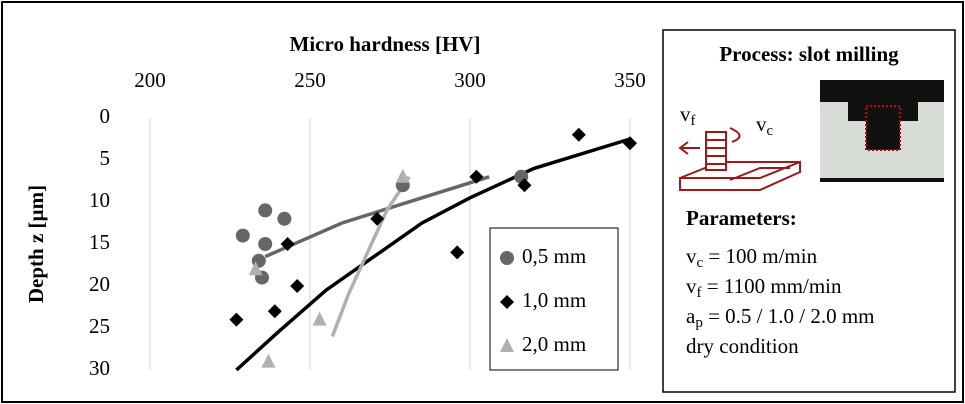 This screenshot has height=404, width=965. I want to click on y-tick-label: 25, so click(99, 326).